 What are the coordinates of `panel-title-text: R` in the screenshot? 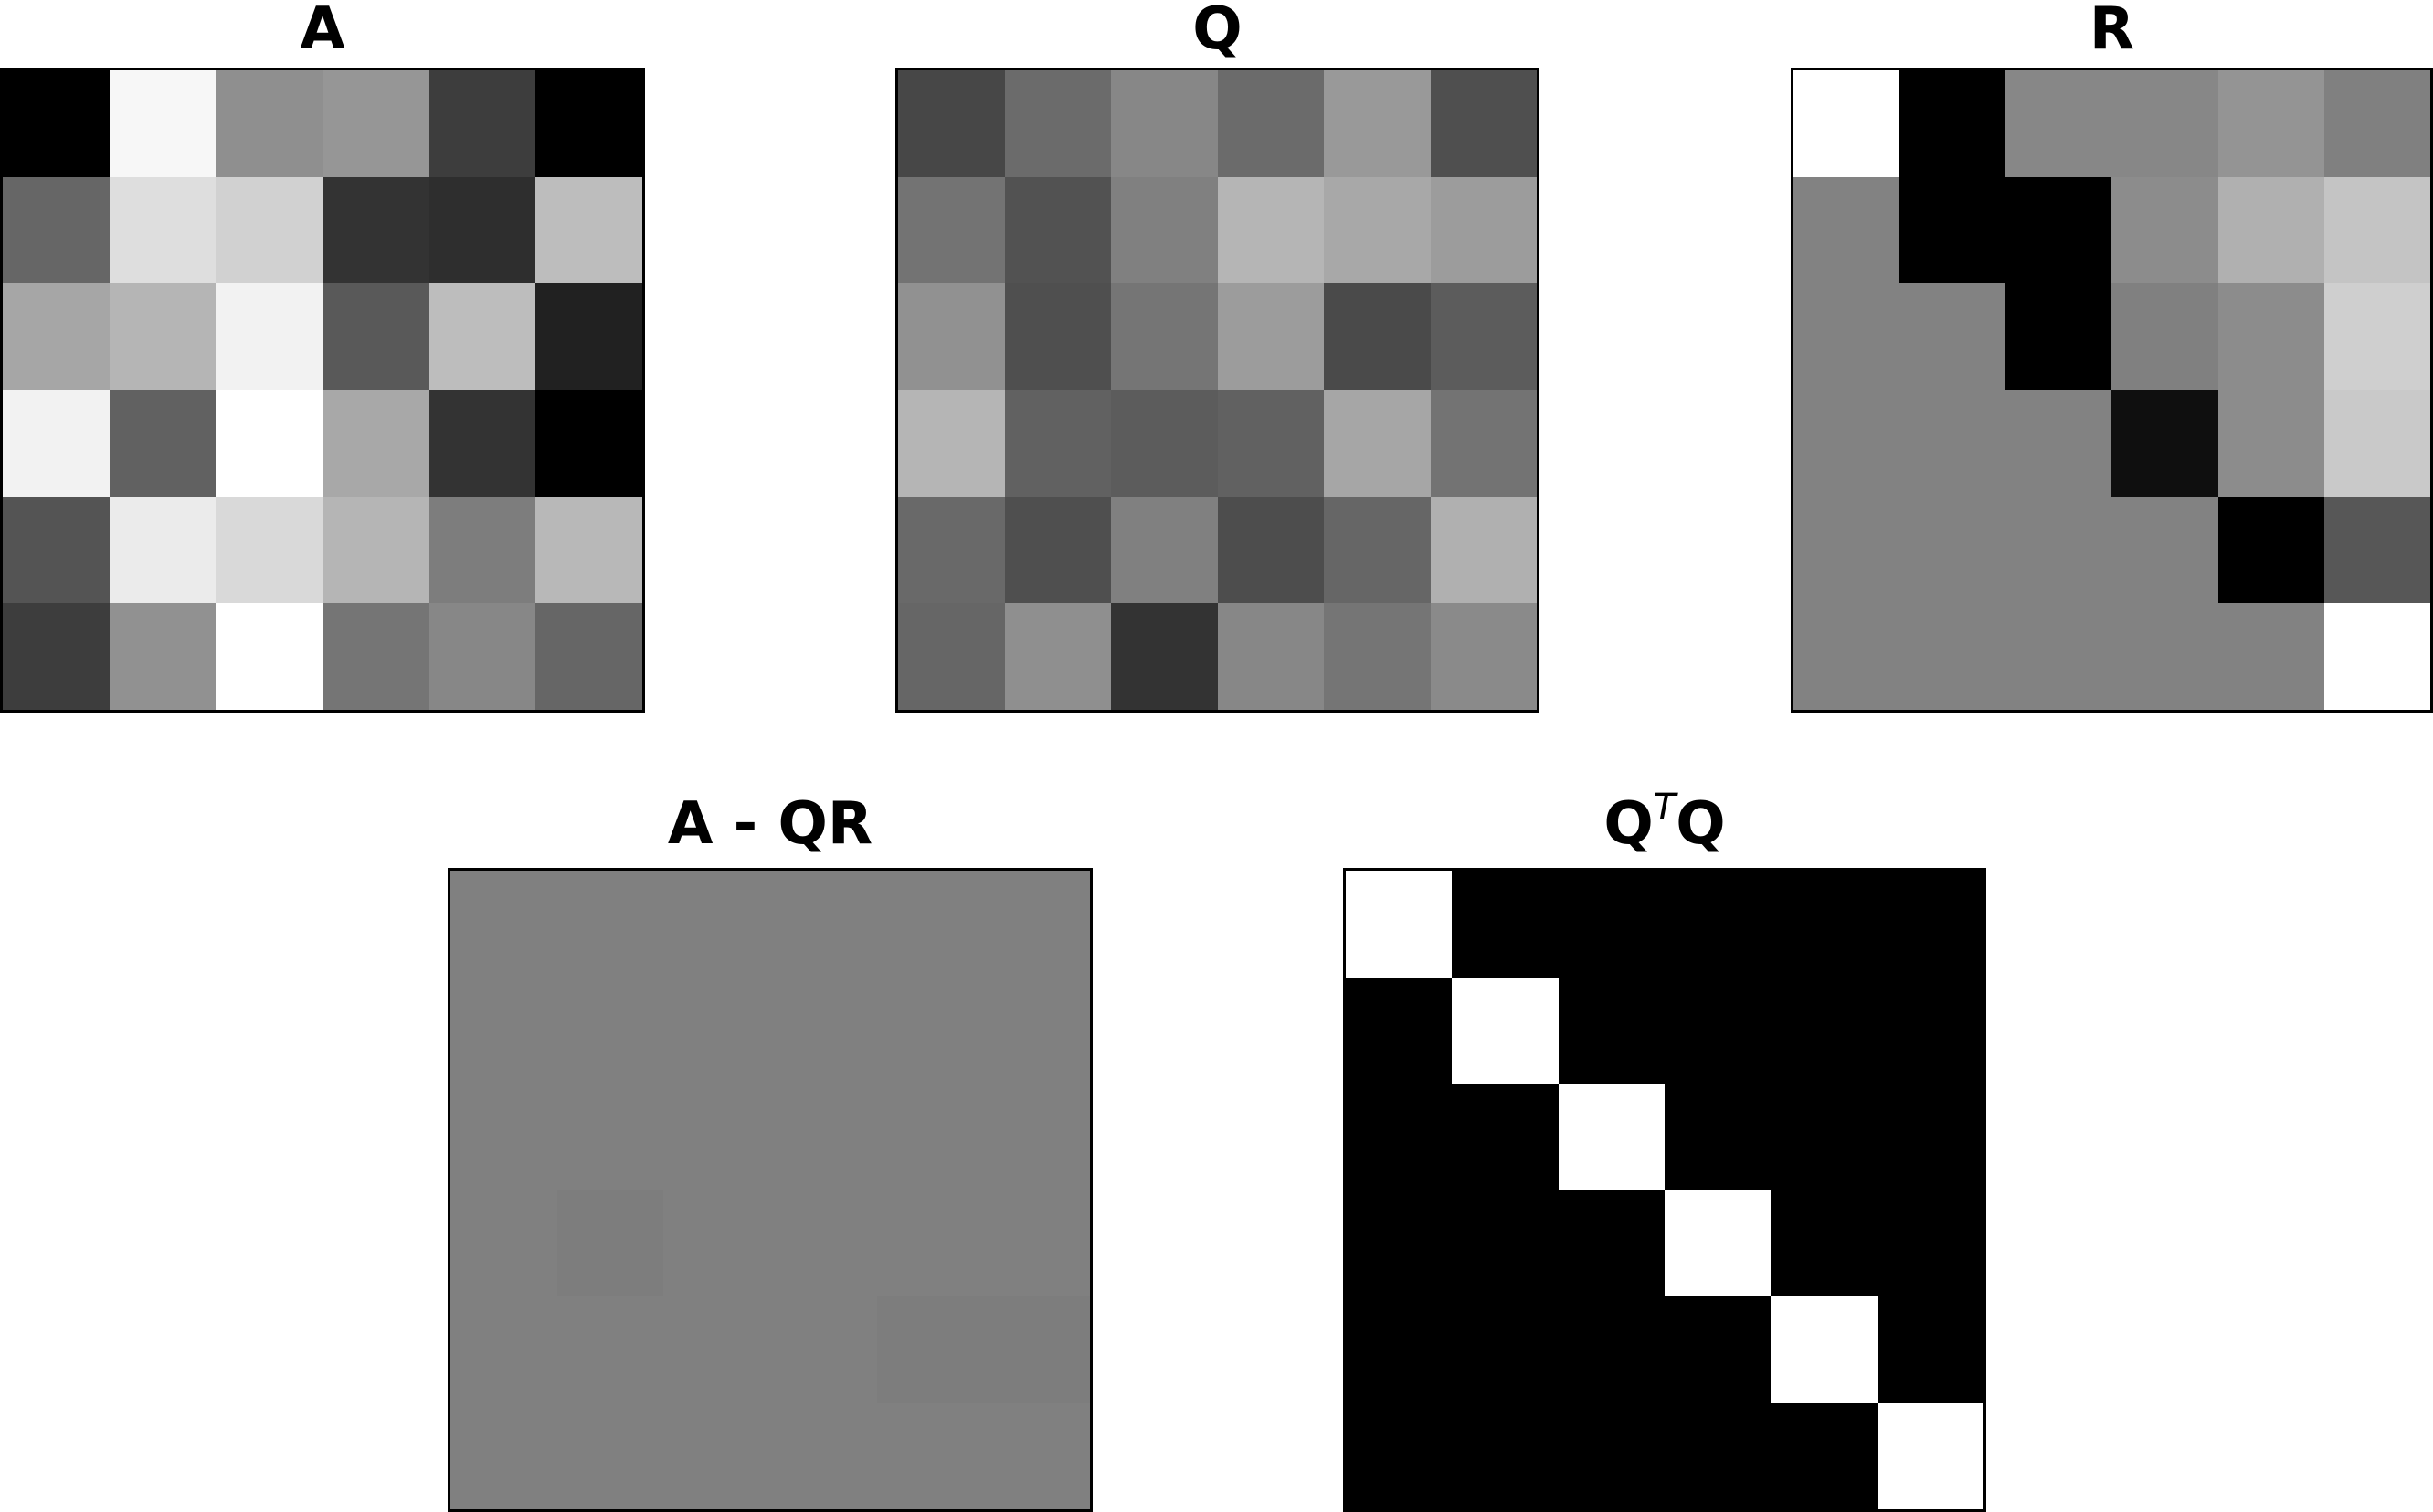 It's located at (2112, 31).